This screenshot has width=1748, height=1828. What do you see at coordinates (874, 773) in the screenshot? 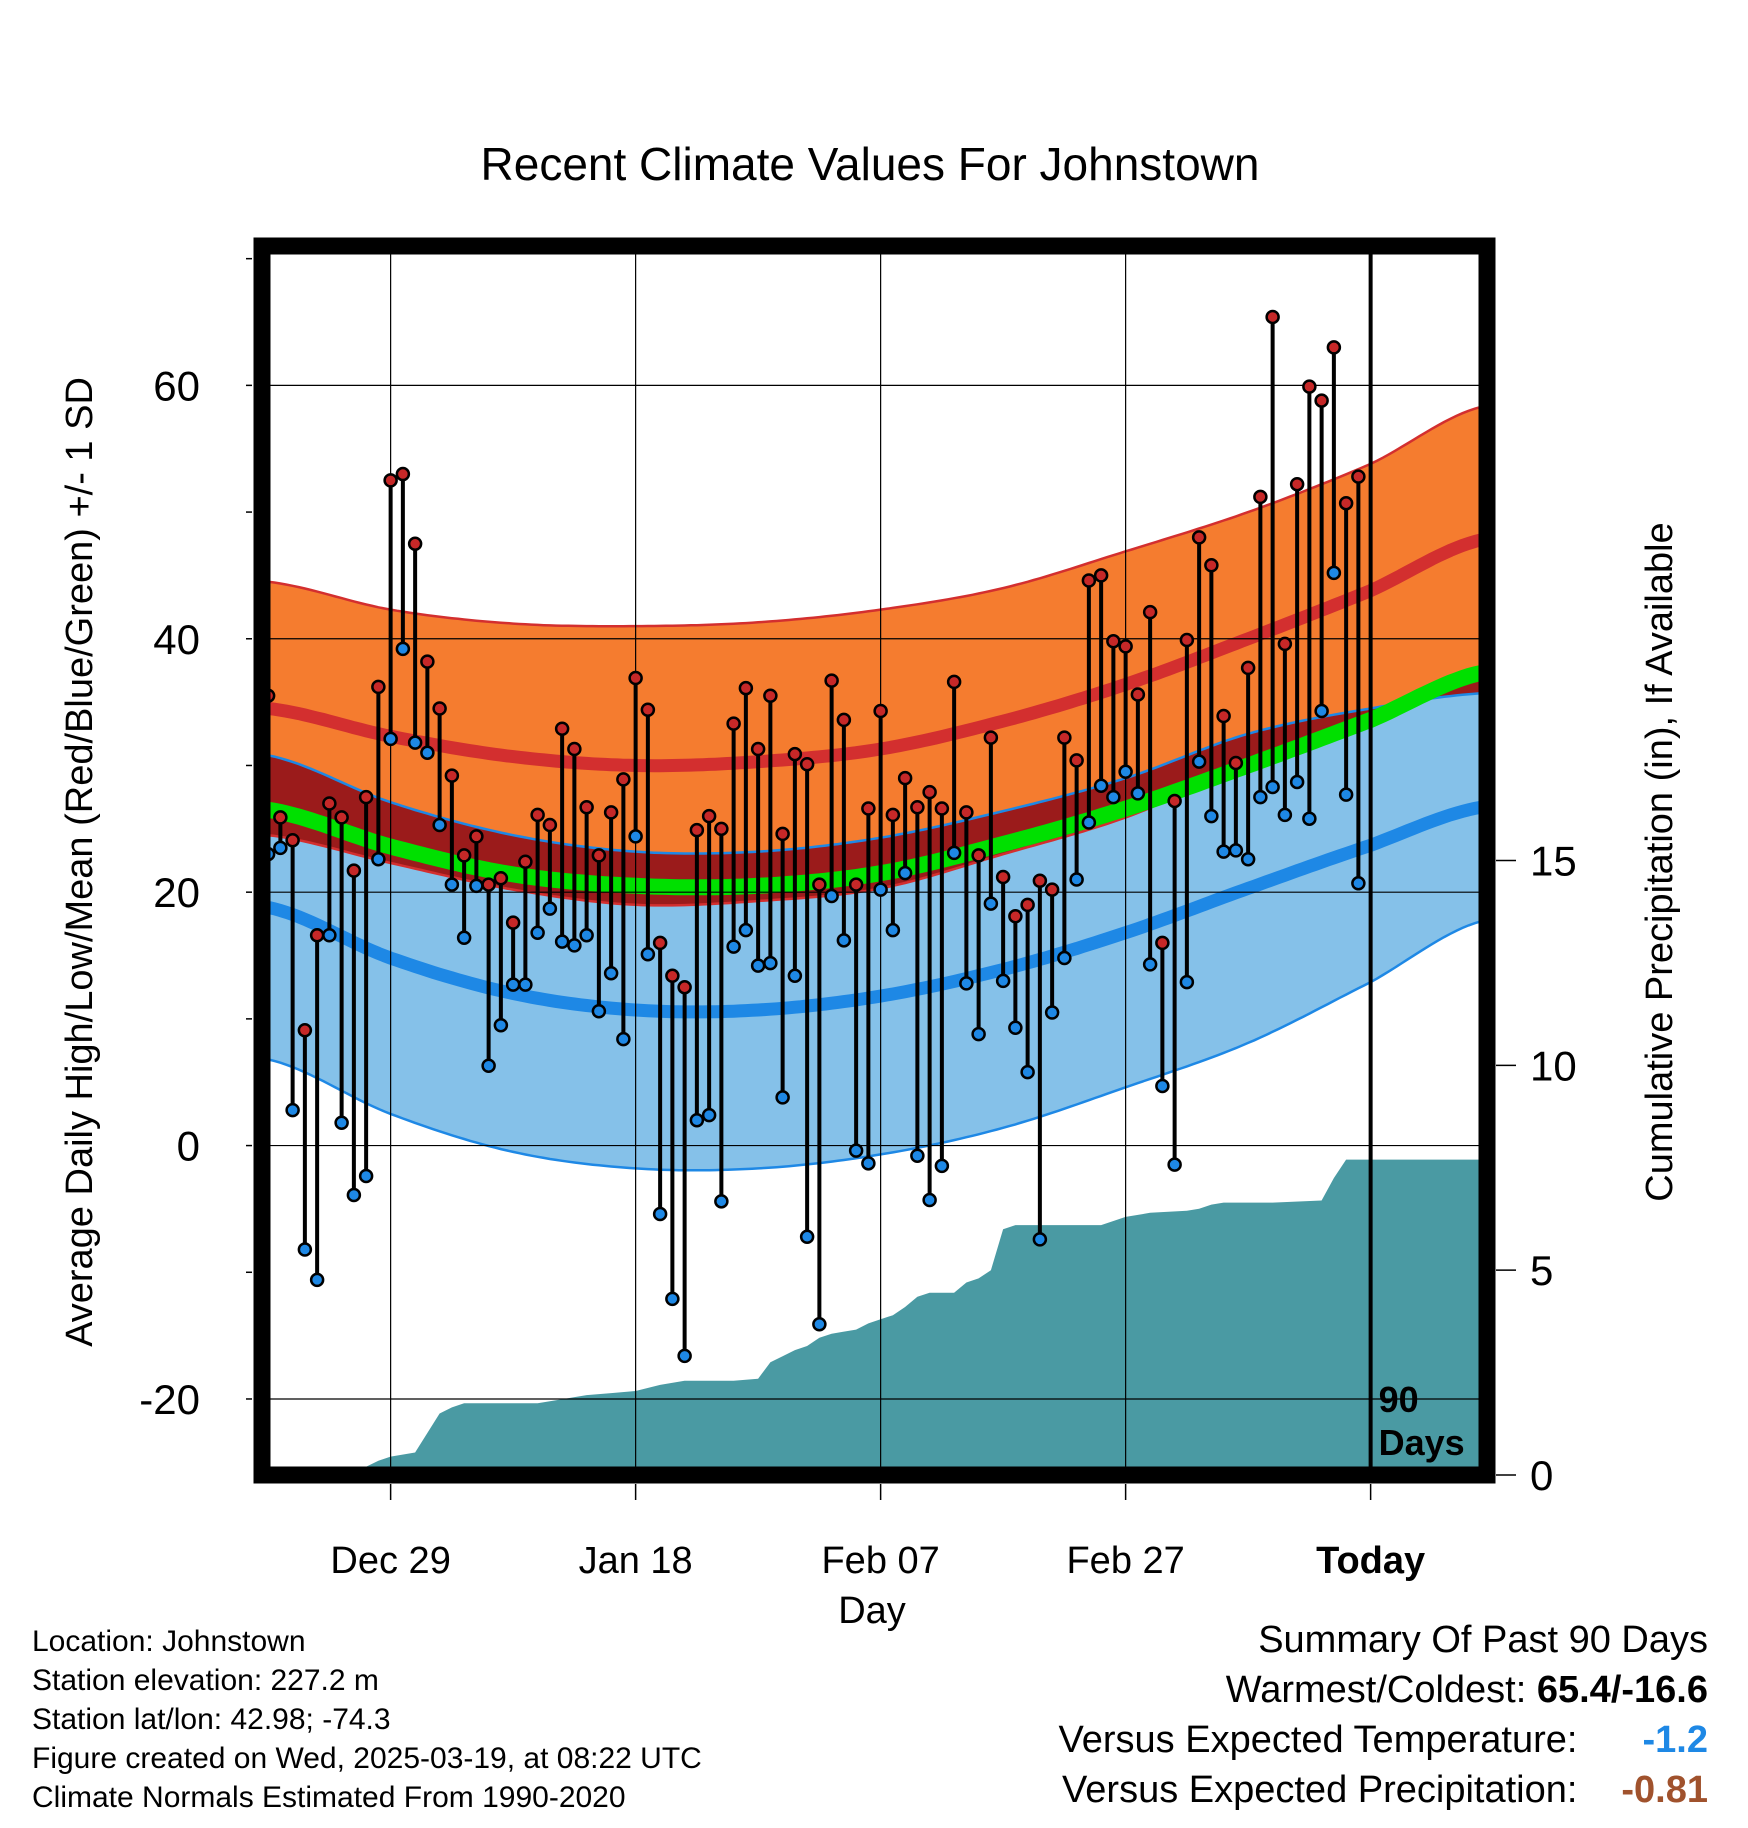
I see `low-upper-edge` at bounding box center [874, 773].